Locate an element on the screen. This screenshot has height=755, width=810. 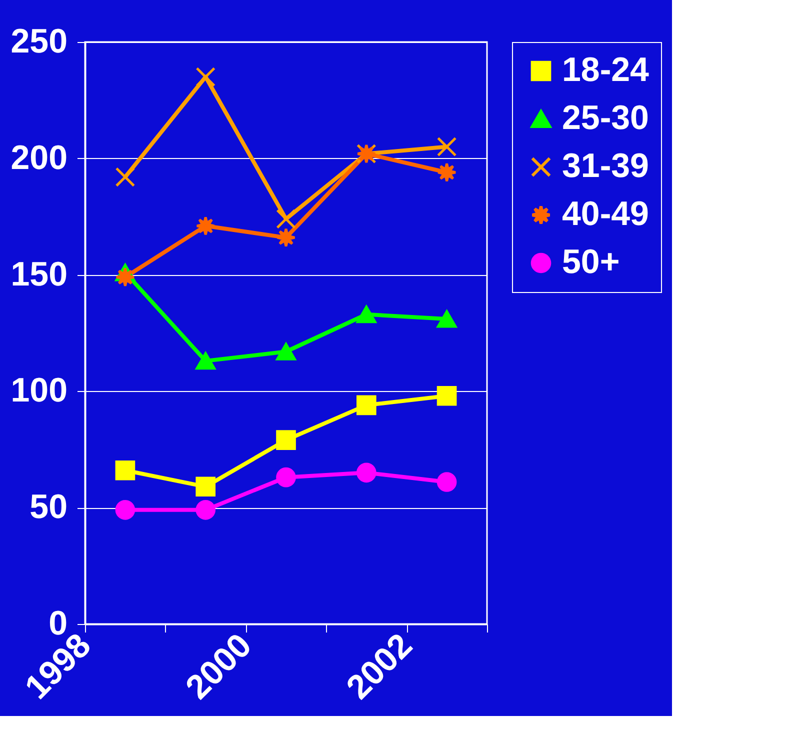
legend-label: 40-49 is located at coordinates (605, 214).